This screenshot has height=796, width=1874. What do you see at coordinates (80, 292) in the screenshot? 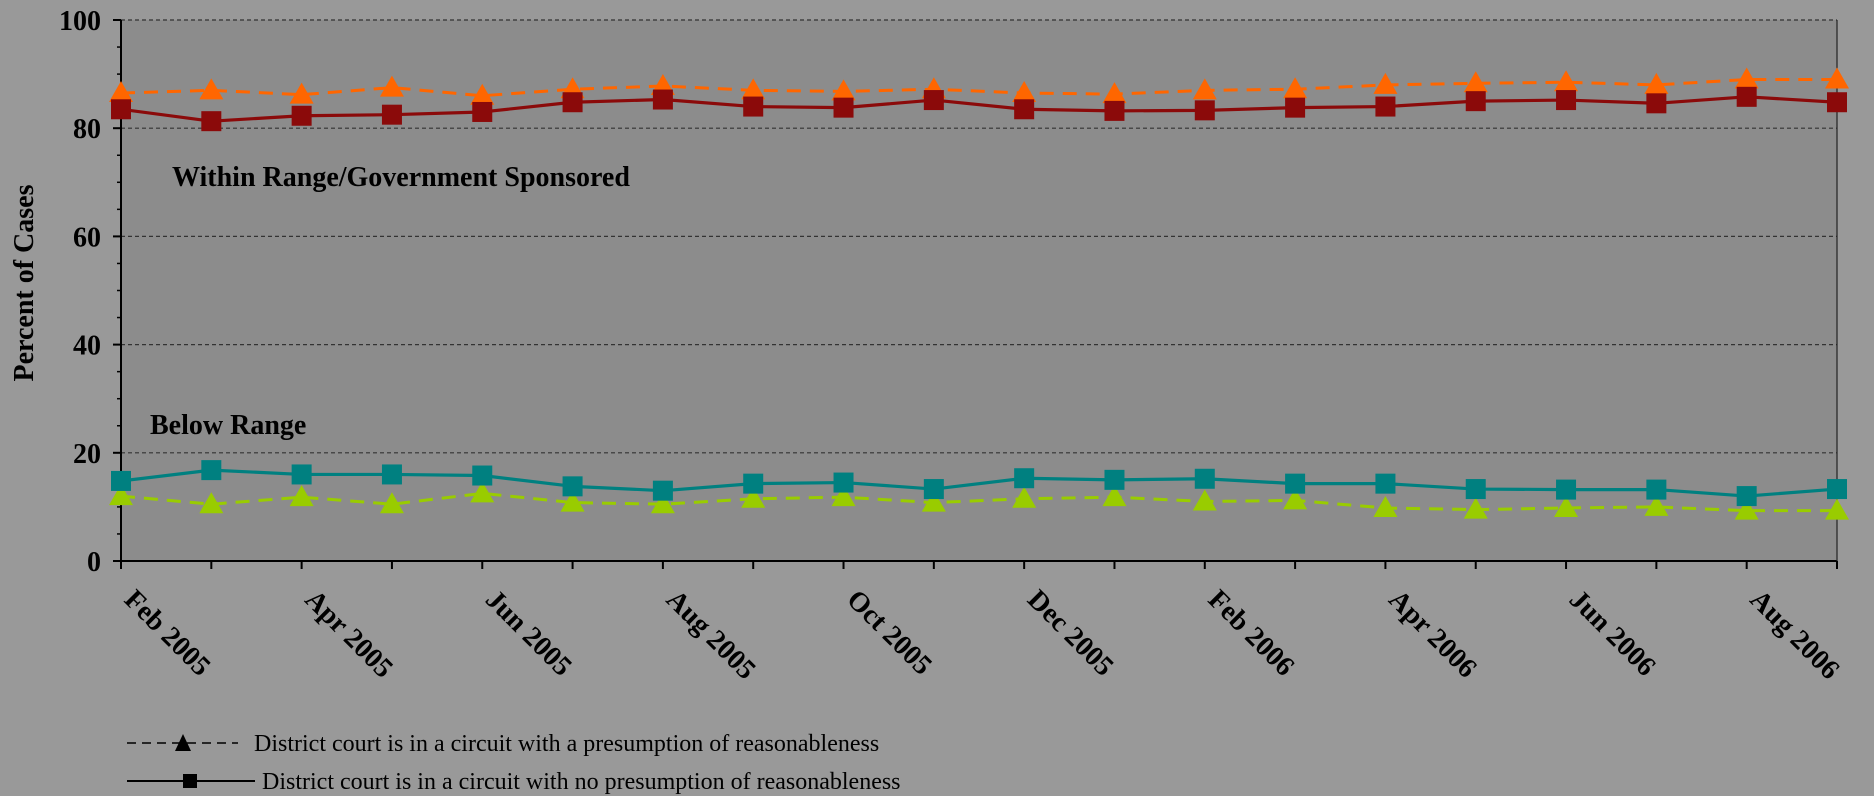
I see `y-tick-labels: 0 20 40 60 80 100` at bounding box center [80, 292].